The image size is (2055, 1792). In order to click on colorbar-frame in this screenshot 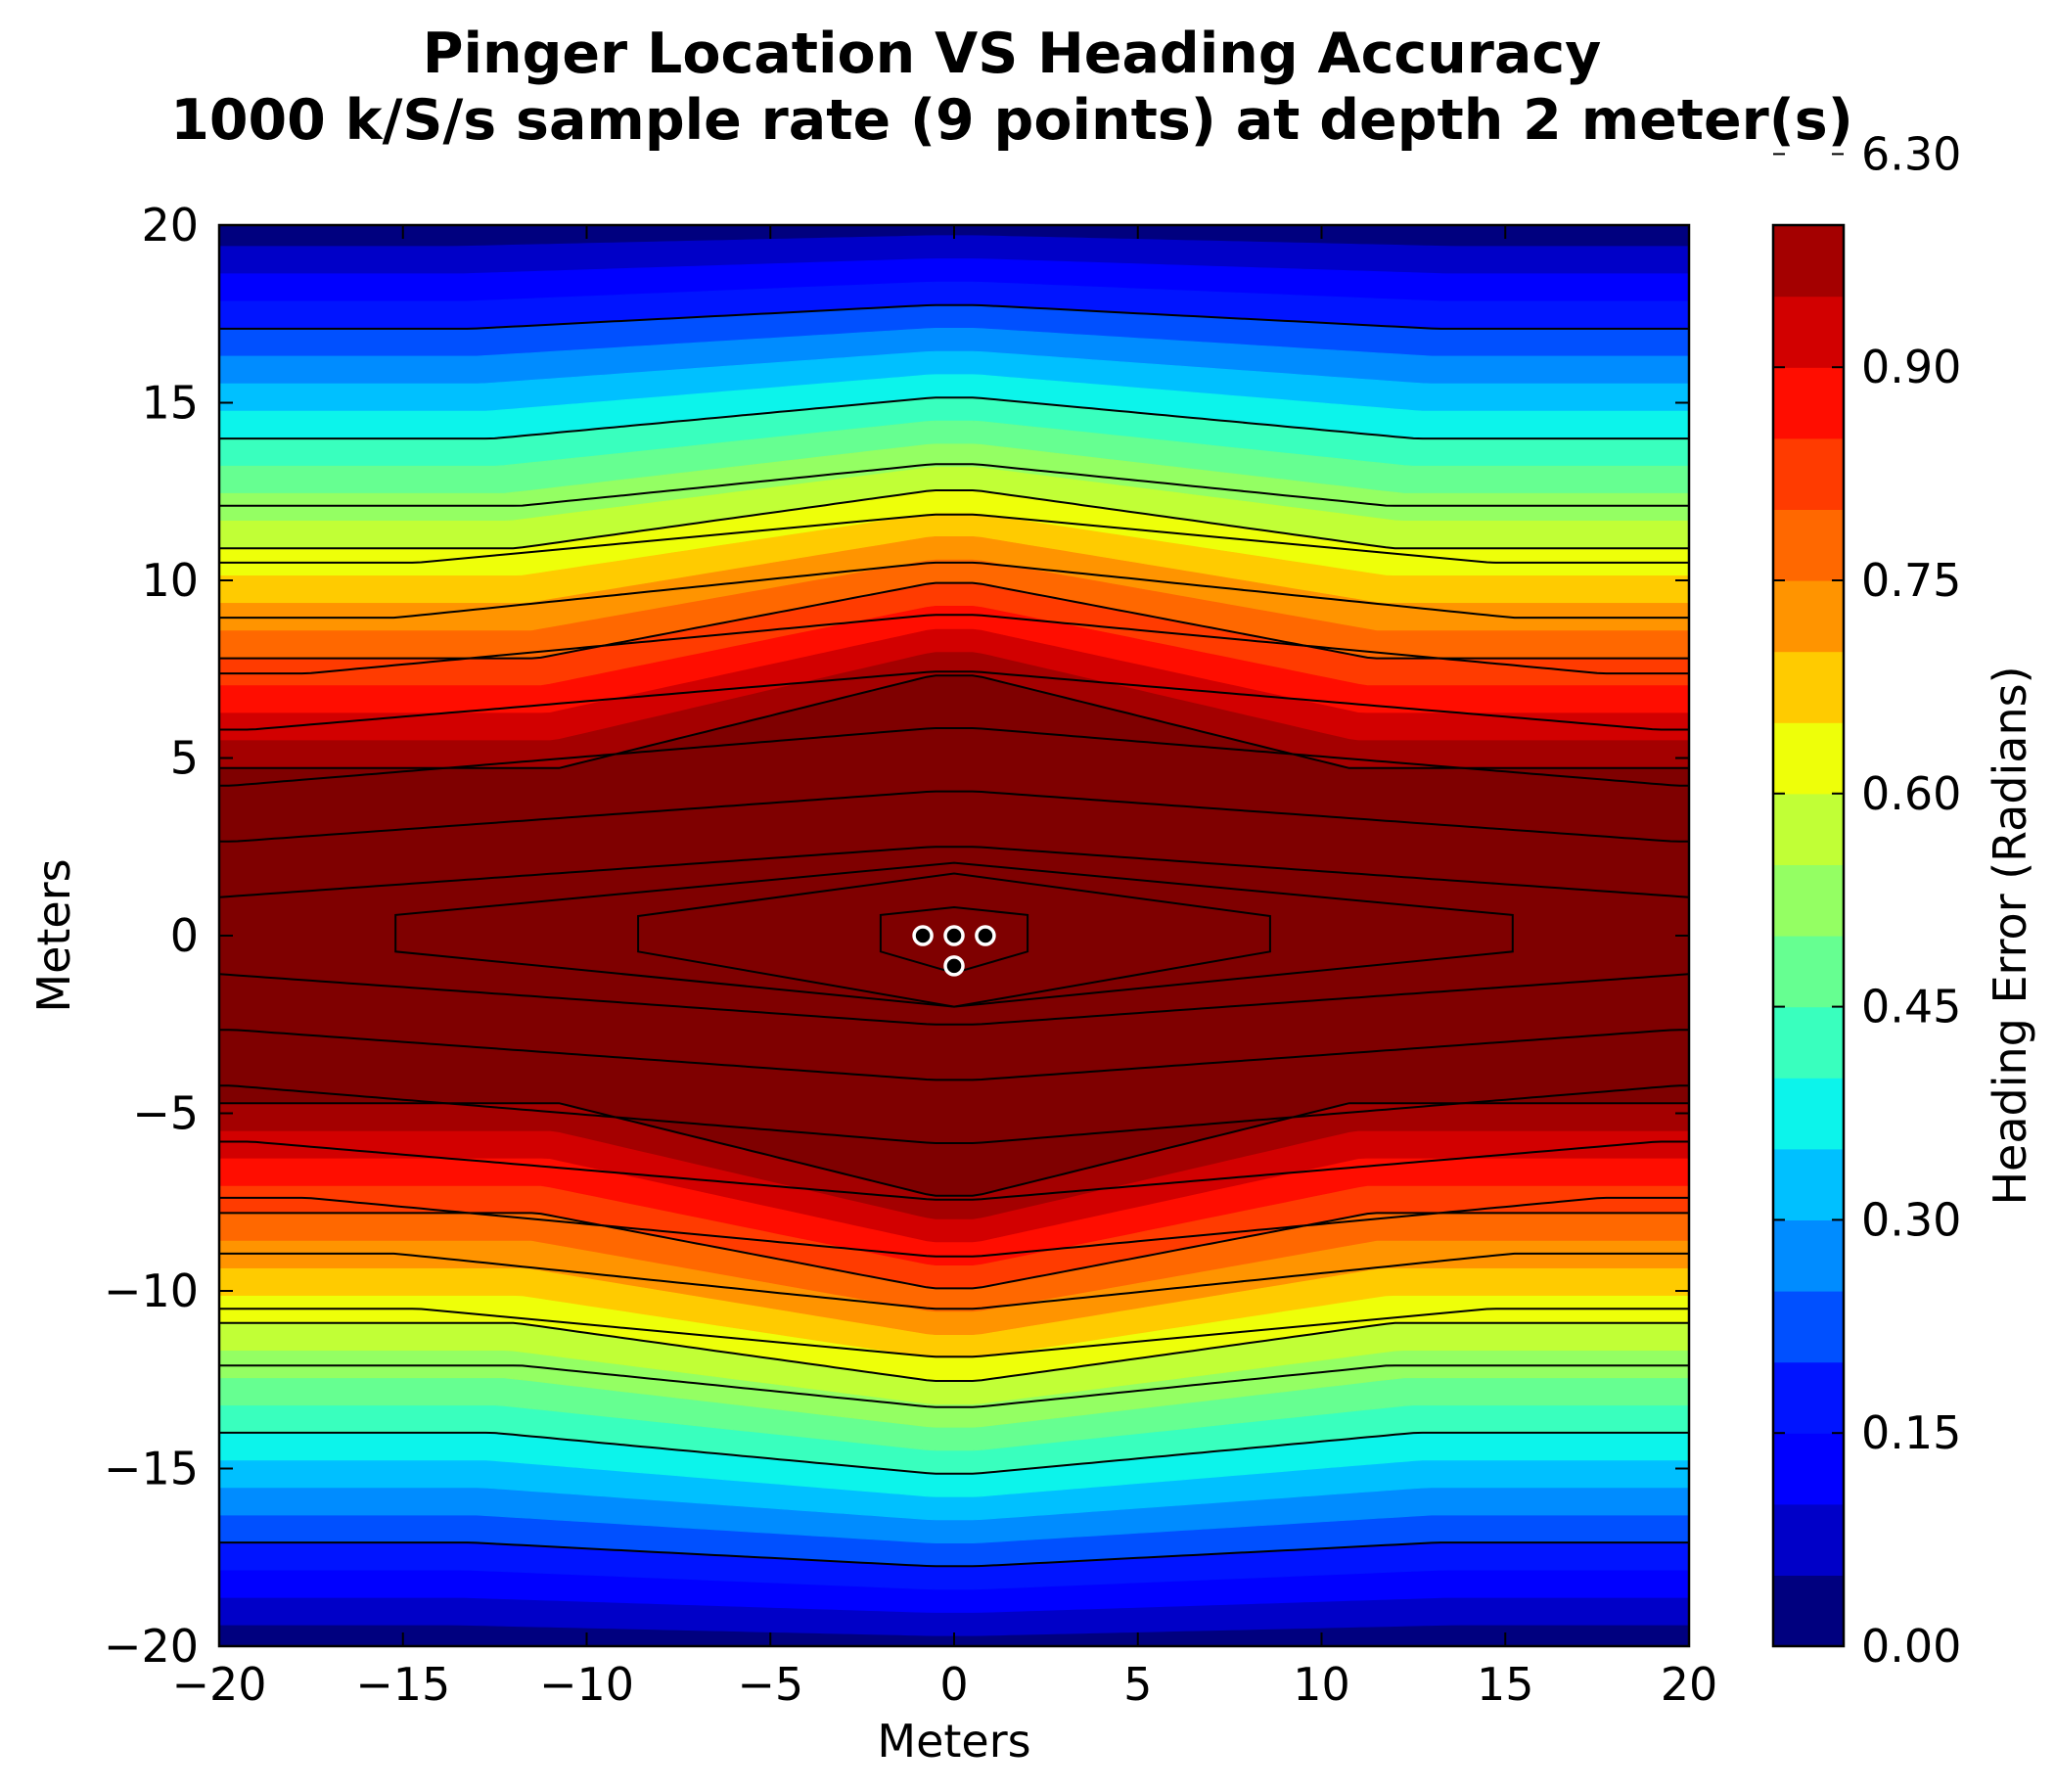, I will do `click(1809, 935)`.